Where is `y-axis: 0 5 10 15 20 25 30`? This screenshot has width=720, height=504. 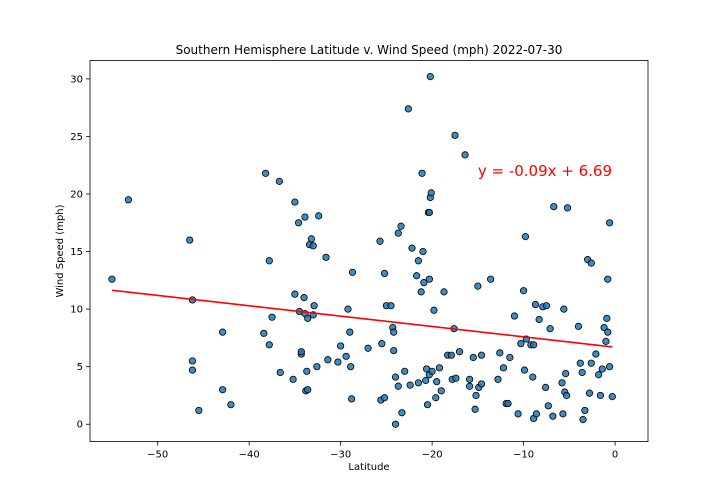
y-axis: 0 5 10 15 20 25 30 is located at coordinates (80, 252).